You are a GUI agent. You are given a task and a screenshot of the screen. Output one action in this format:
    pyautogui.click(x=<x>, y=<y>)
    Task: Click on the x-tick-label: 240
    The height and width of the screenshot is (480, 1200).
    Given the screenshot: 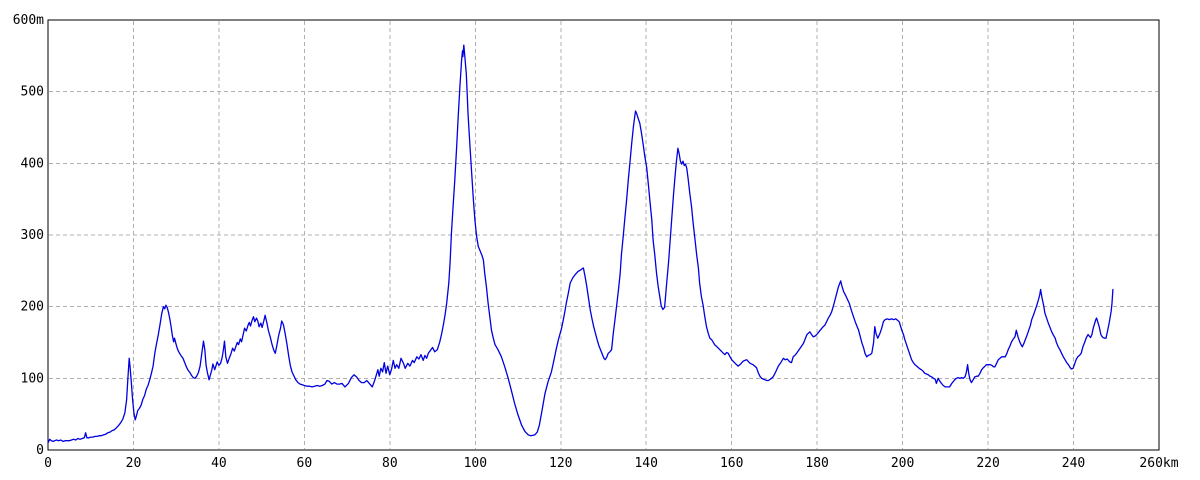 What is the action you would take?
    pyautogui.click(x=1073, y=463)
    